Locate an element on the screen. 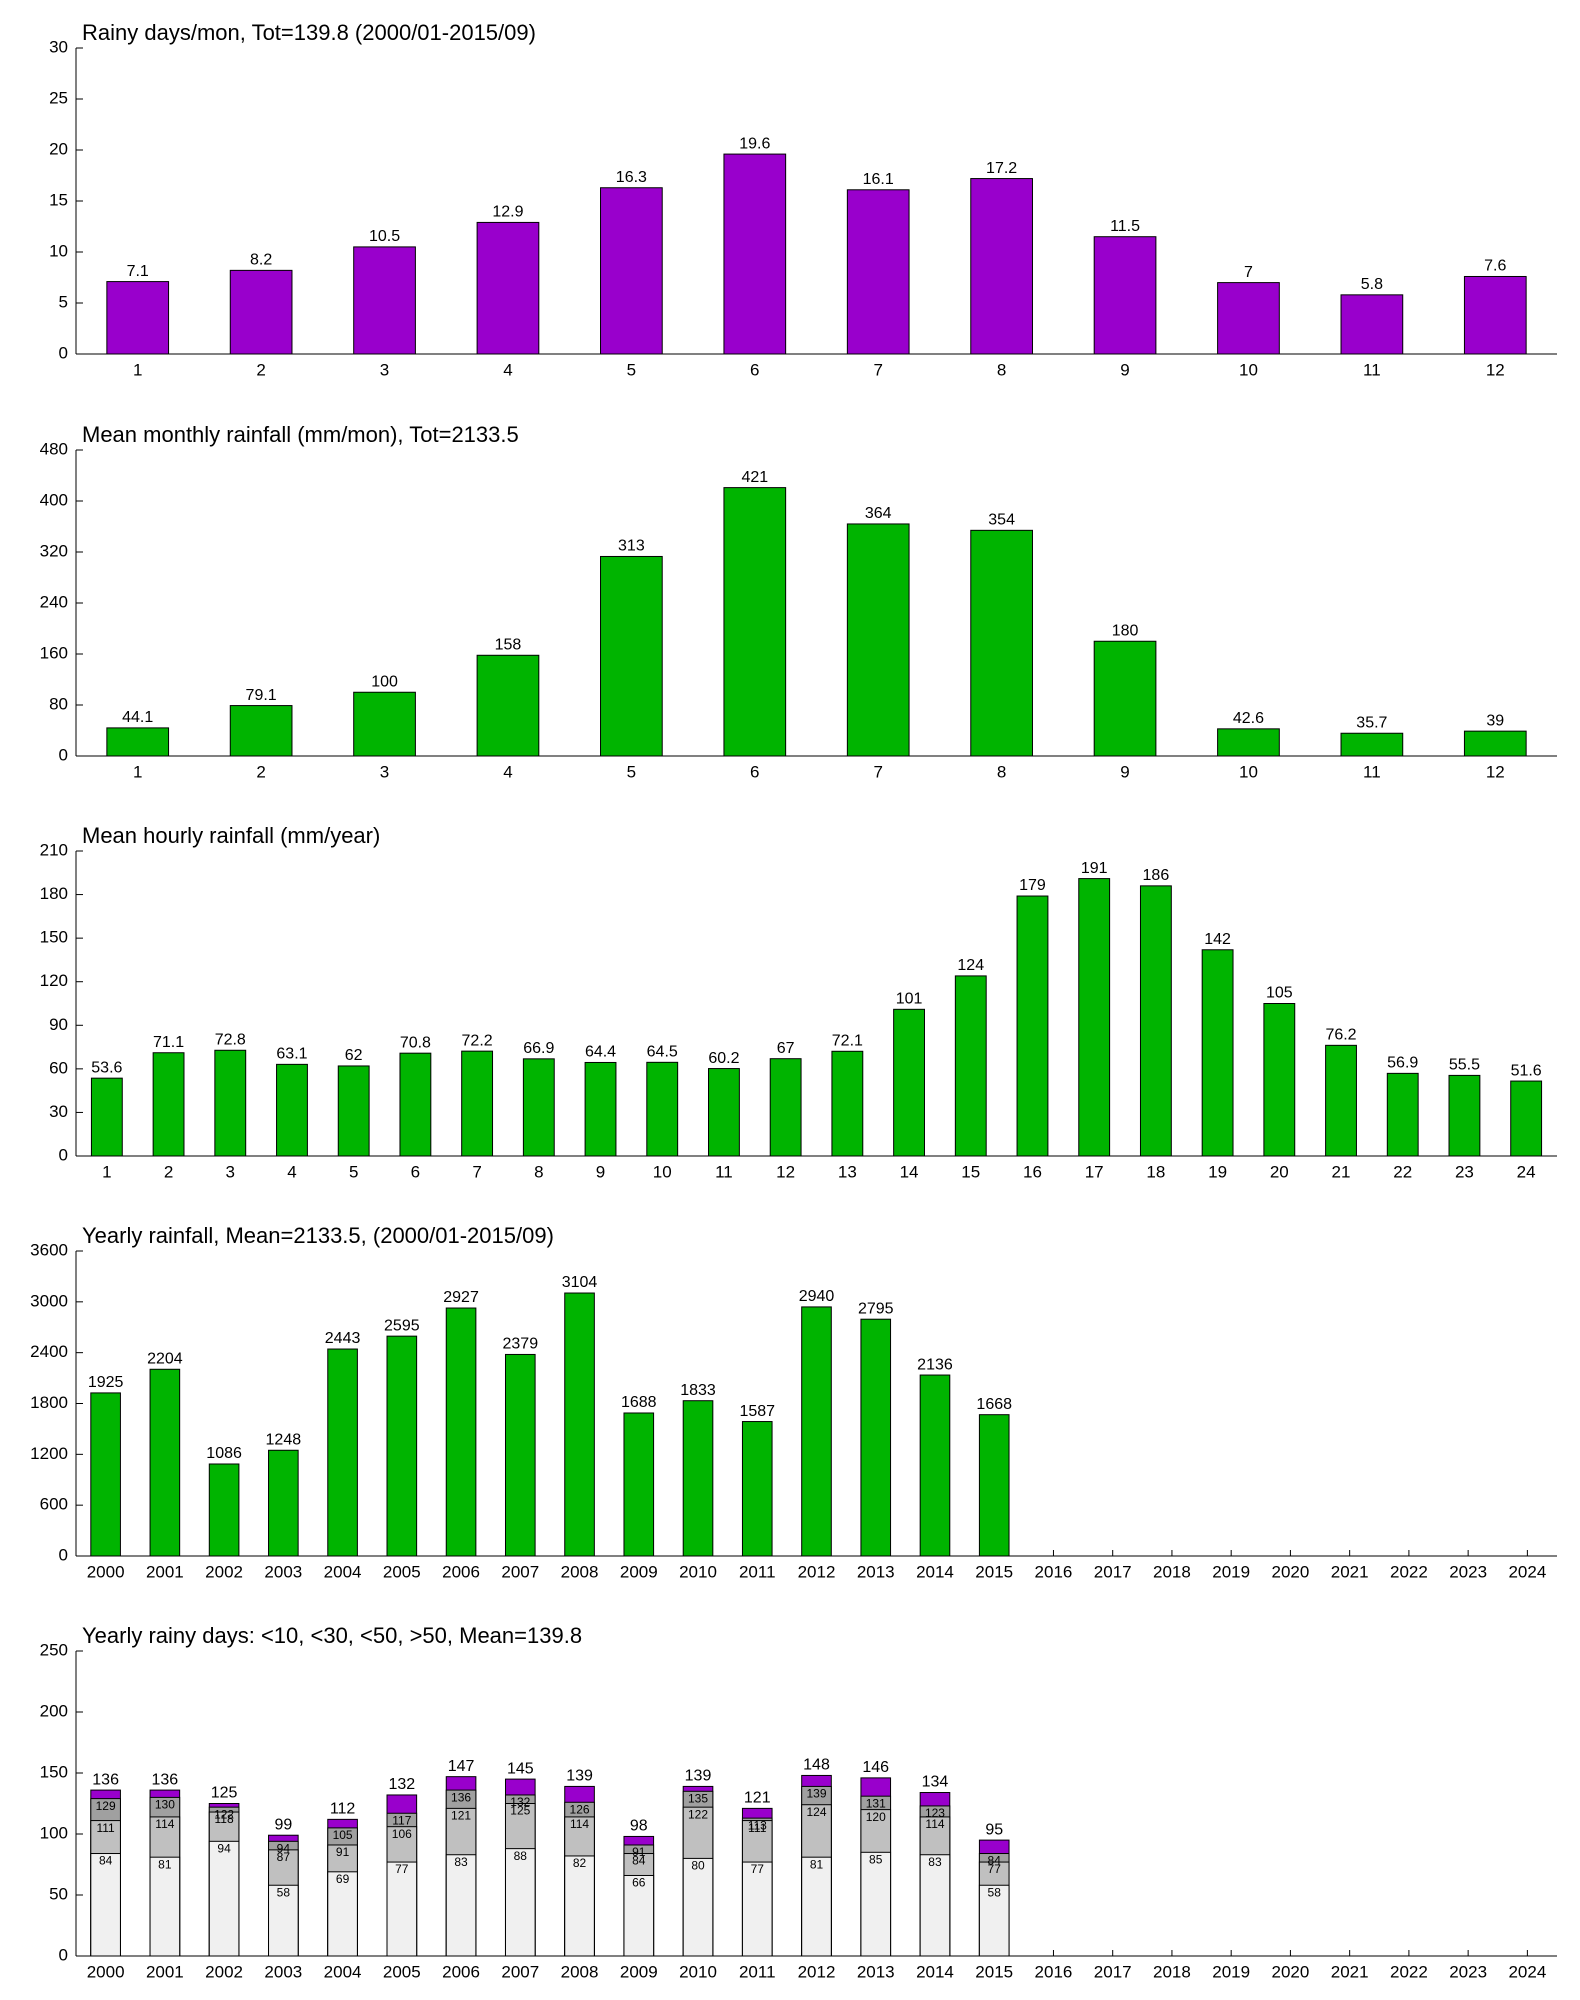  value-label: 17.2 is located at coordinates (1001, 168).